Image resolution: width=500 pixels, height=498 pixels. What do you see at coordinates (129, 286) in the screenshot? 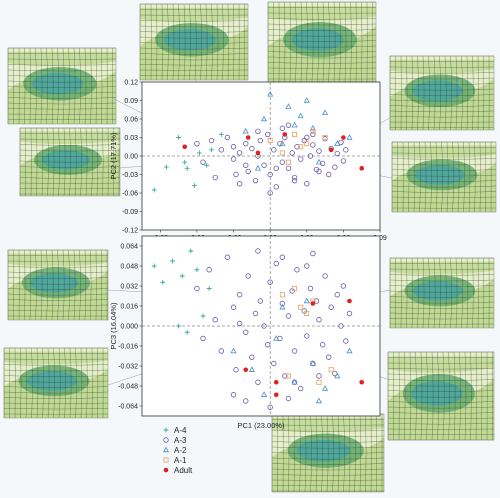
I see `y-tick-label: 0.032` at bounding box center [129, 286].